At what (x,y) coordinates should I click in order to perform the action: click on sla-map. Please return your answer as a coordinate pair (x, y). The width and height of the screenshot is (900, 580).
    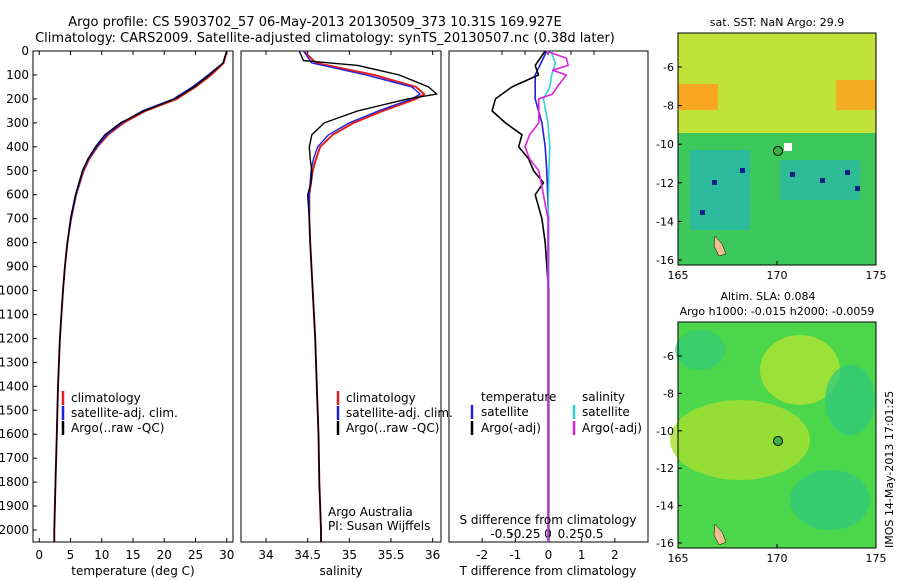
    Looking at the image, I should click on (773, 435).